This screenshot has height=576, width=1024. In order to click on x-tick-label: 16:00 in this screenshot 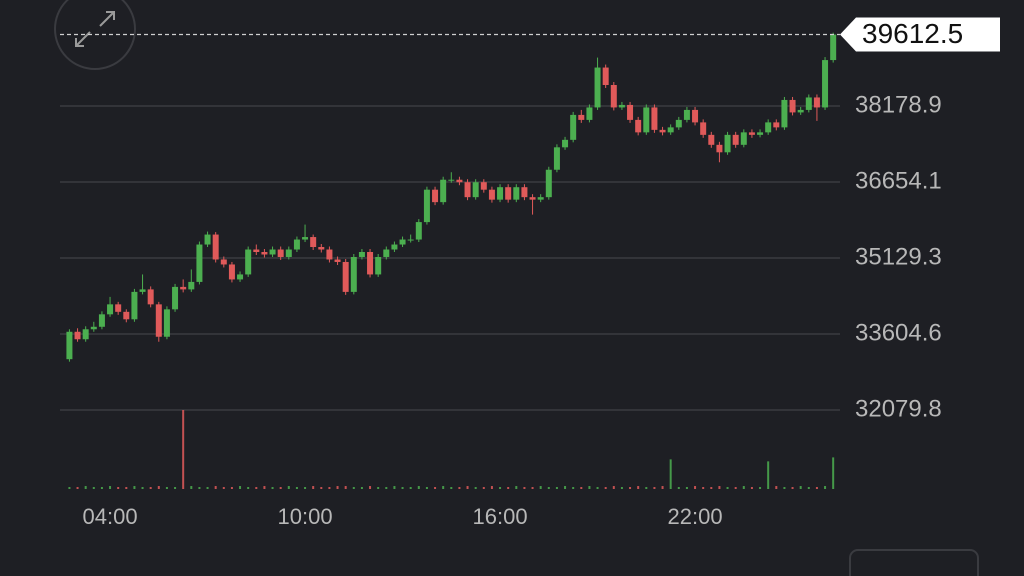, I will do `click(500, 516)`.